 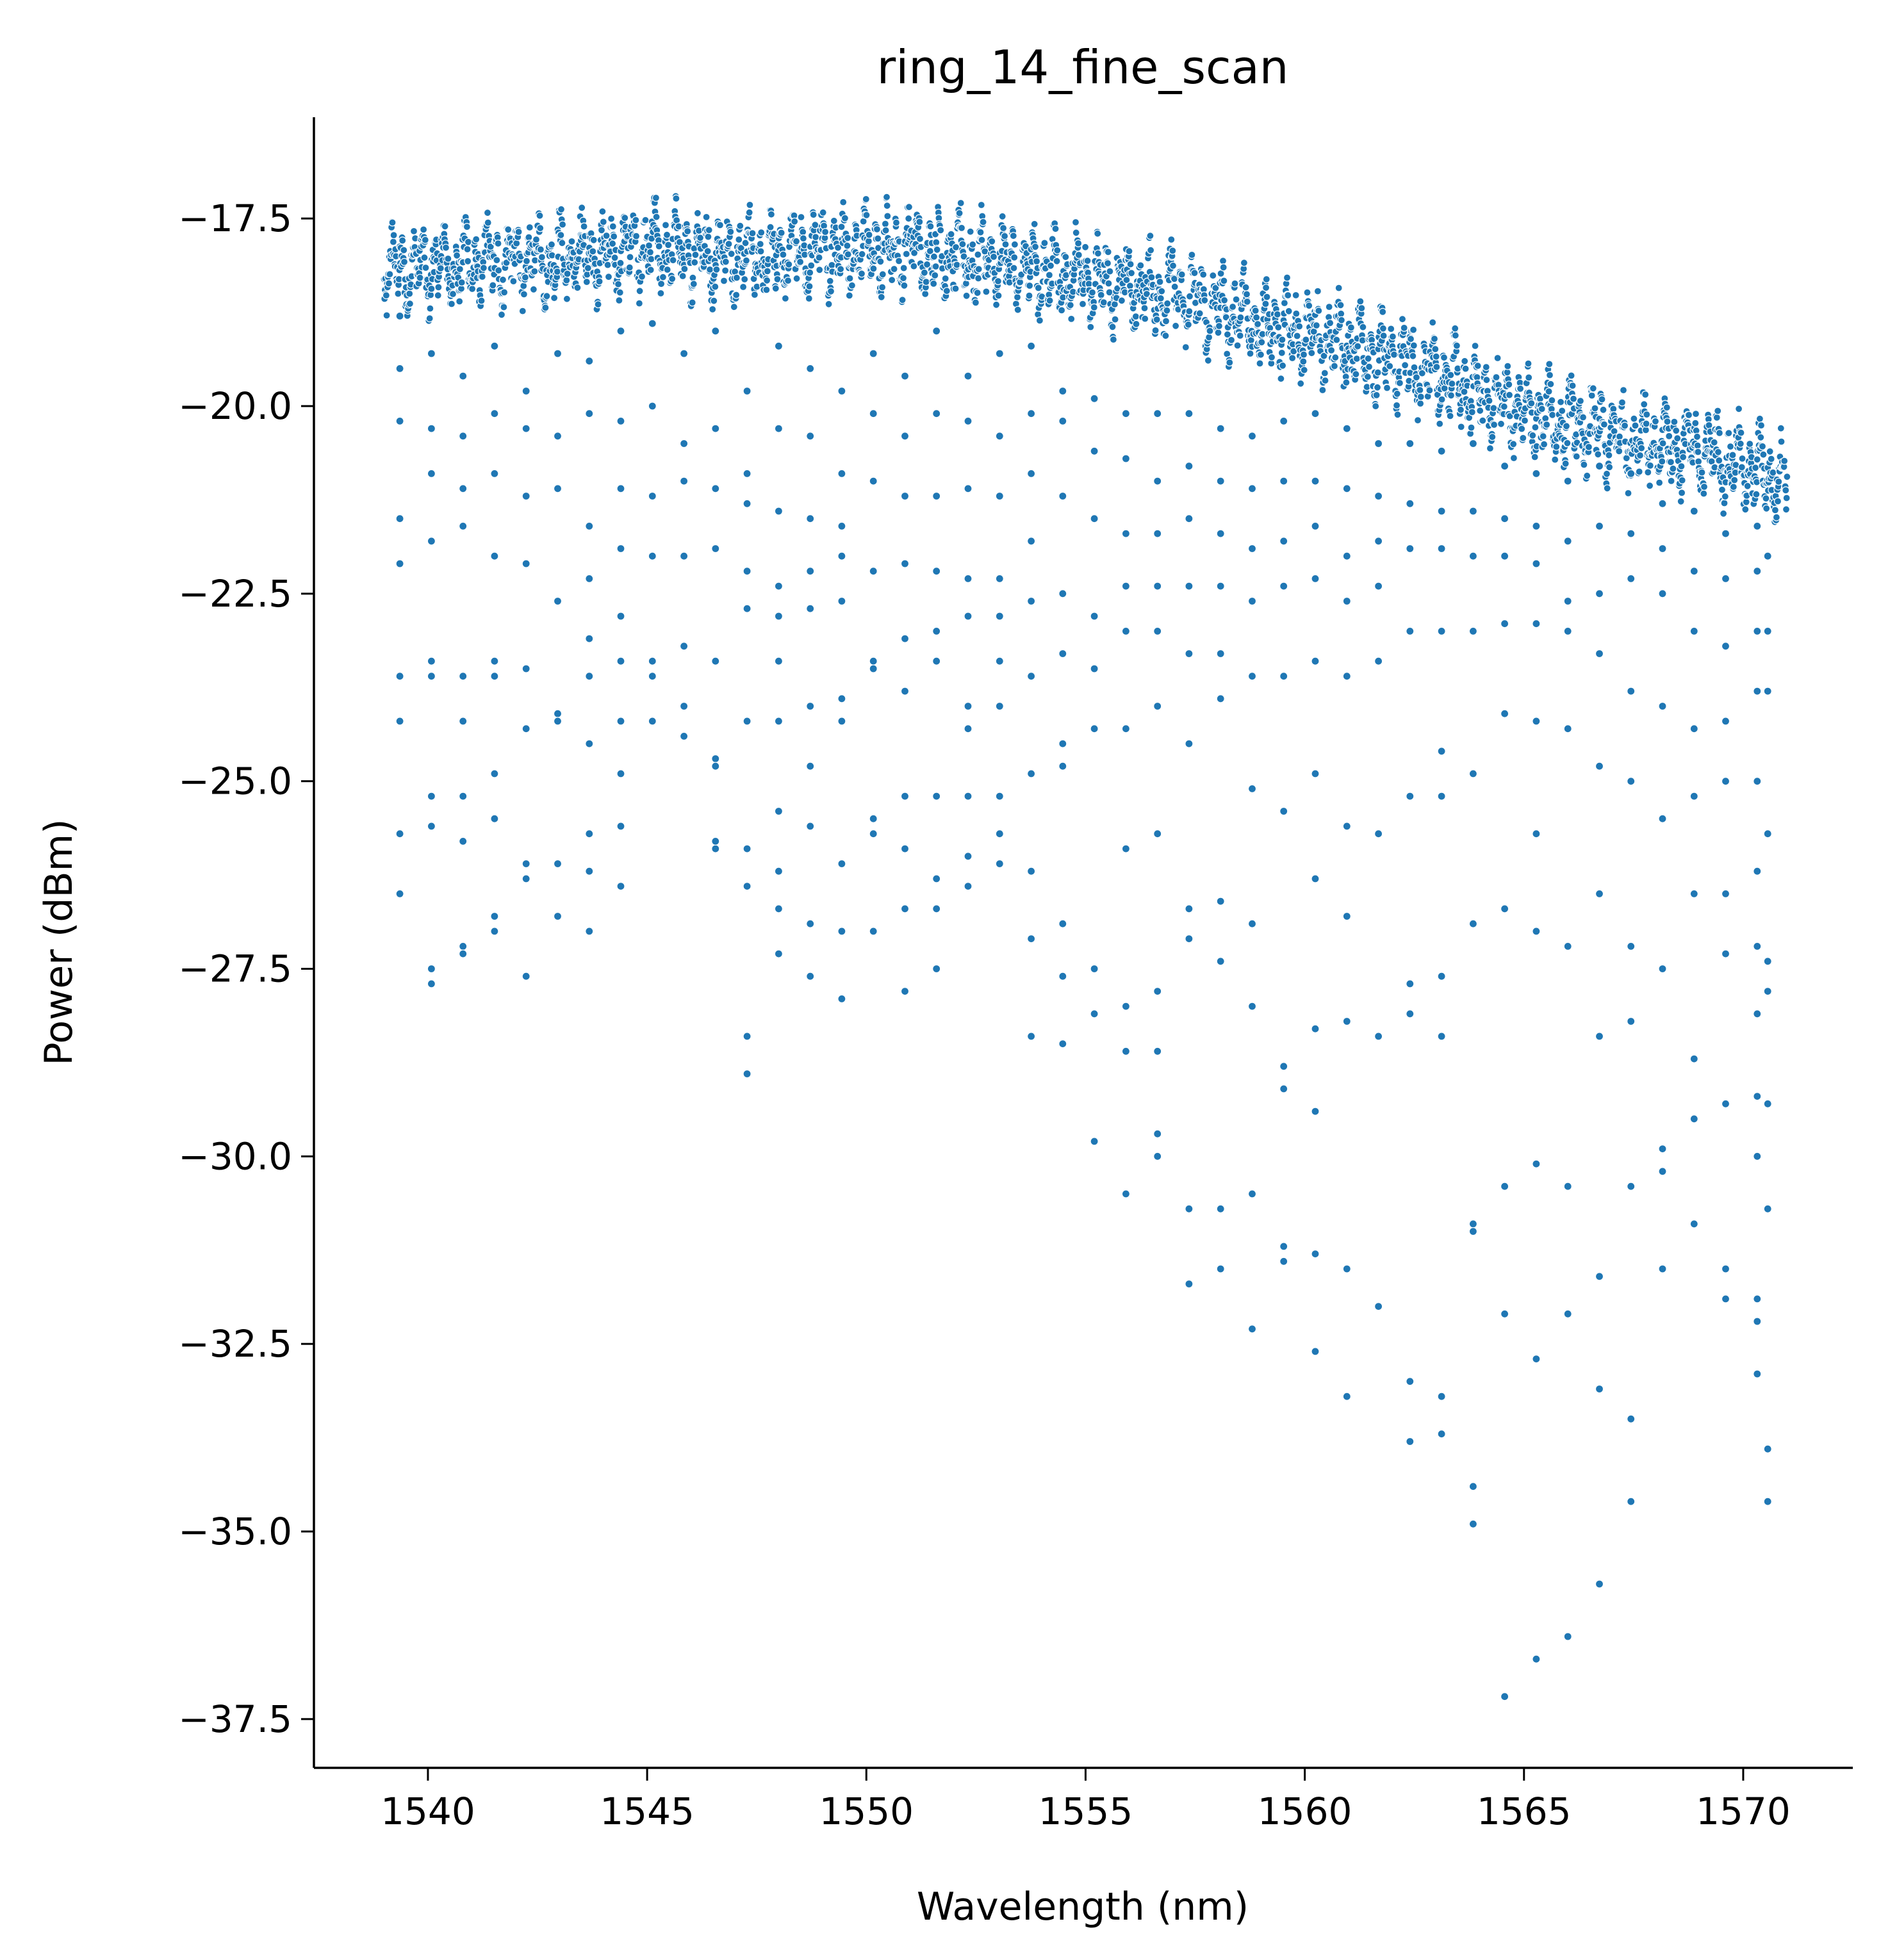 I want to click on y-tick-label: −30.0, so click(x=235, y=1156).